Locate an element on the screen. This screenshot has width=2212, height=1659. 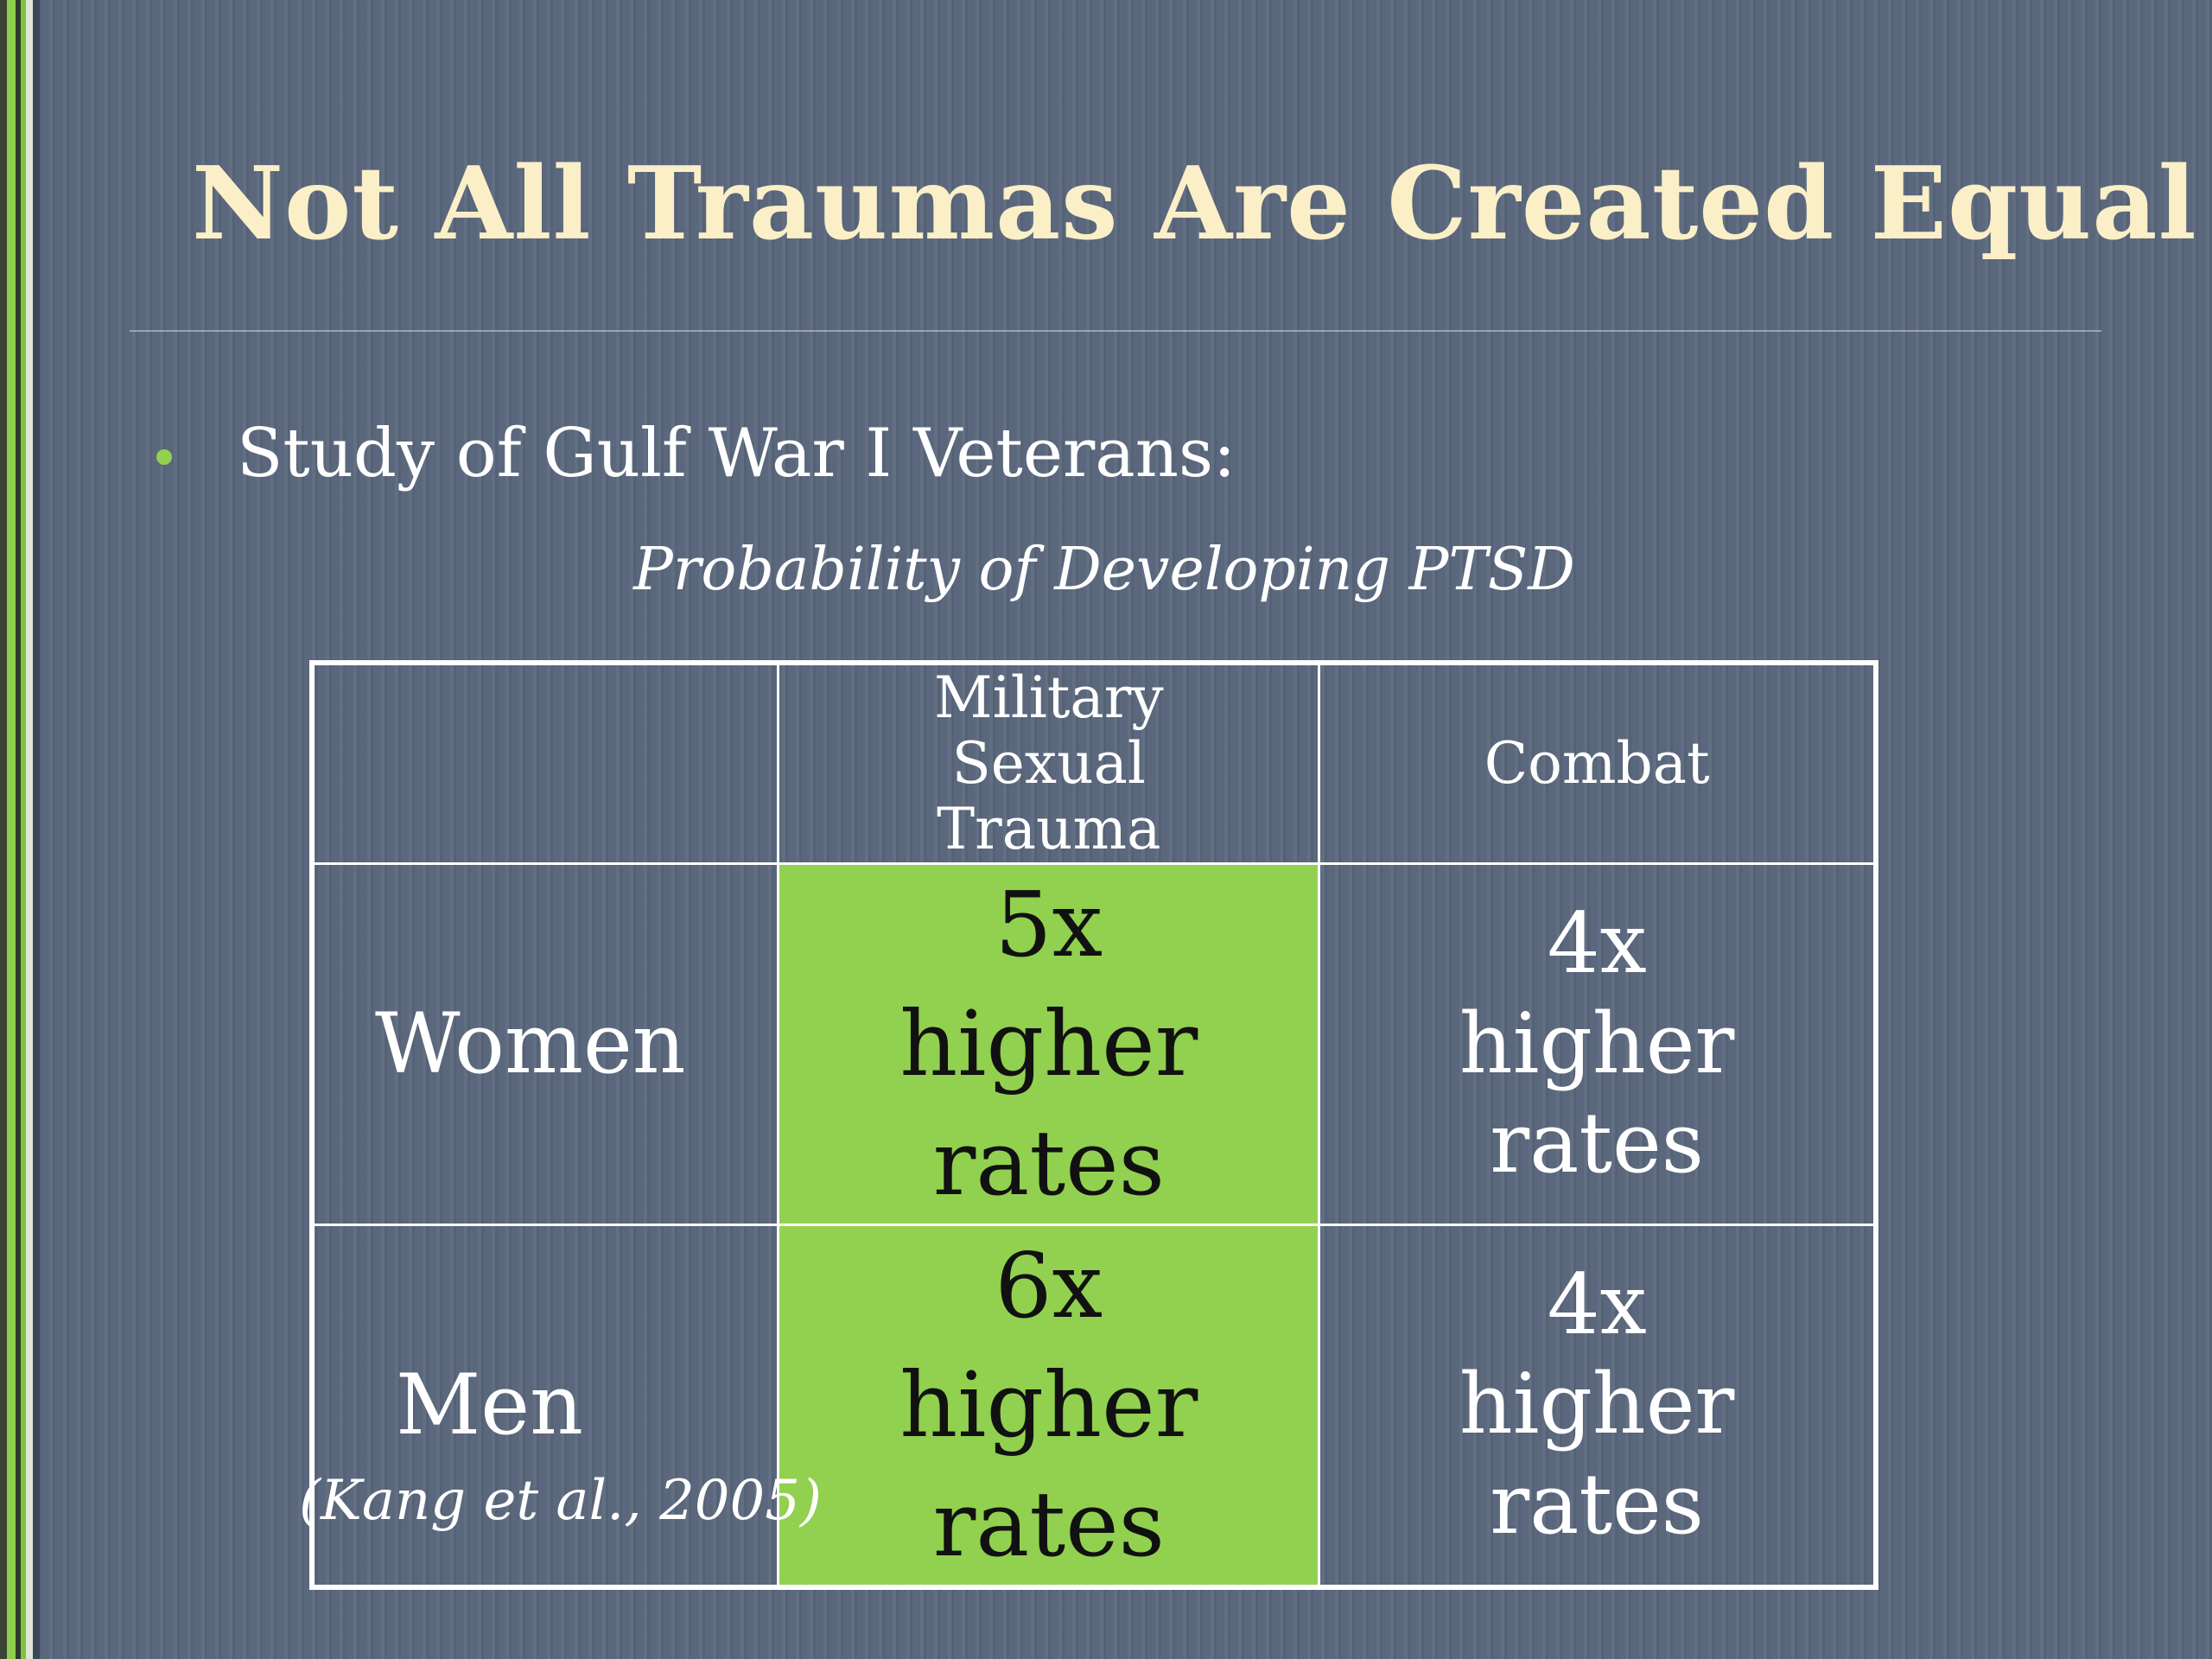
cell-men-military-sexual-trauma: 6x higher rates is located at coordinates (1049, 1406).